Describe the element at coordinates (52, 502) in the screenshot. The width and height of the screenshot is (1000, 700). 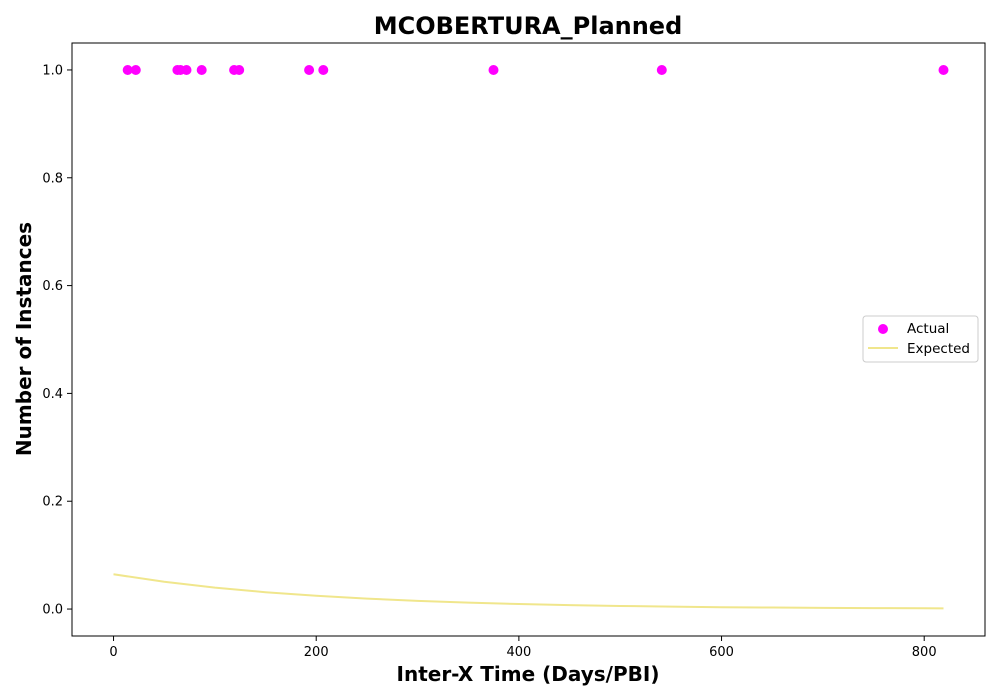
I see `y-tick-label: 0.2` at that location.